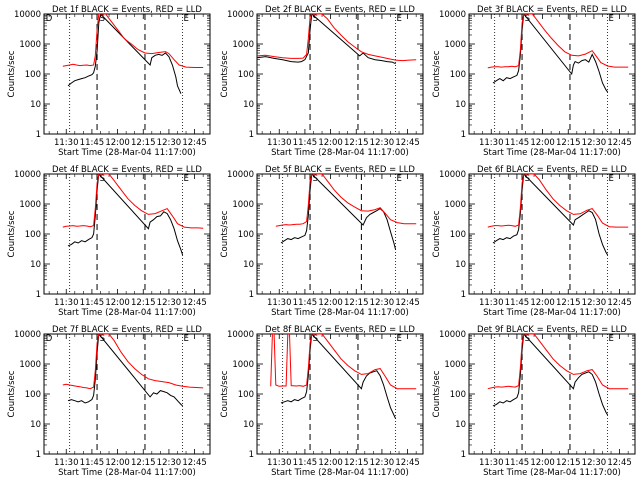 The width and height of the screenshot is (640, 480). What do you see at coordinates (49, 339) in the screenshot?
I see `flag-mark-left: D` at bounding box center [49, 339].